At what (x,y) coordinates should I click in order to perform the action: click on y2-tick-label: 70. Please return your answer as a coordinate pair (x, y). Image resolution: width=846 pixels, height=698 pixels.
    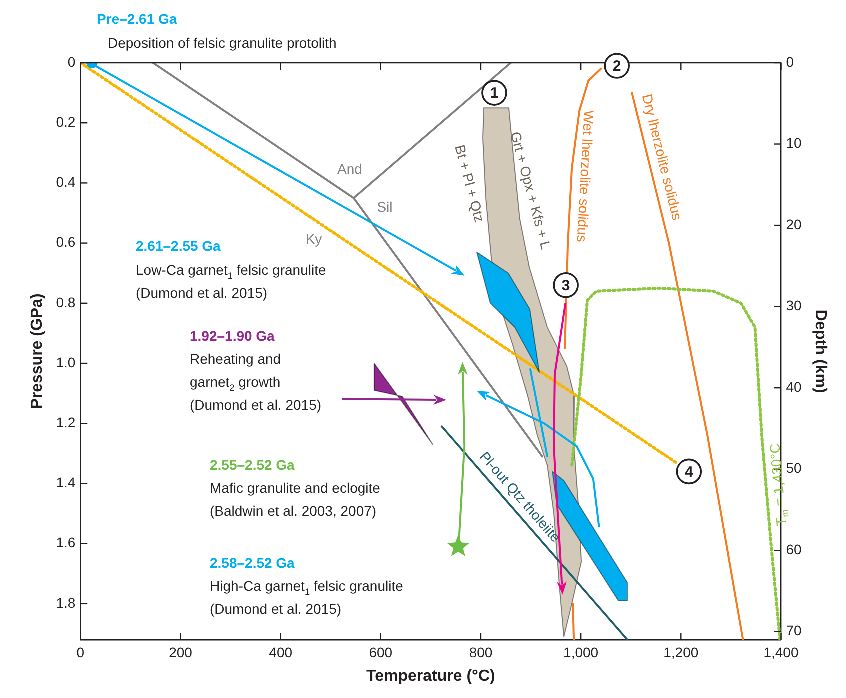
    Looking at the image, I should click on (794, 630).